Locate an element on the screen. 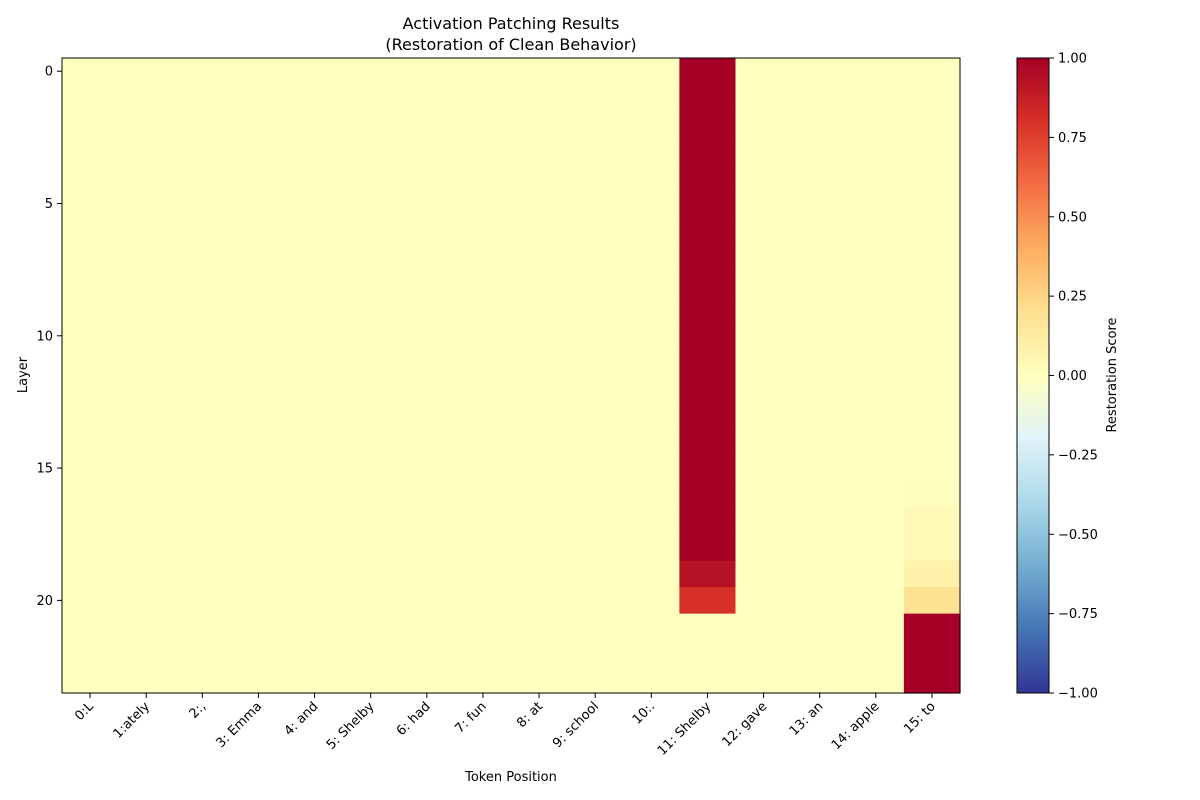 Image resolution: width=1200 pixels, height=800 pixels. colorbar-tick-label: 0.75 is located at coordinates (1072, 138).